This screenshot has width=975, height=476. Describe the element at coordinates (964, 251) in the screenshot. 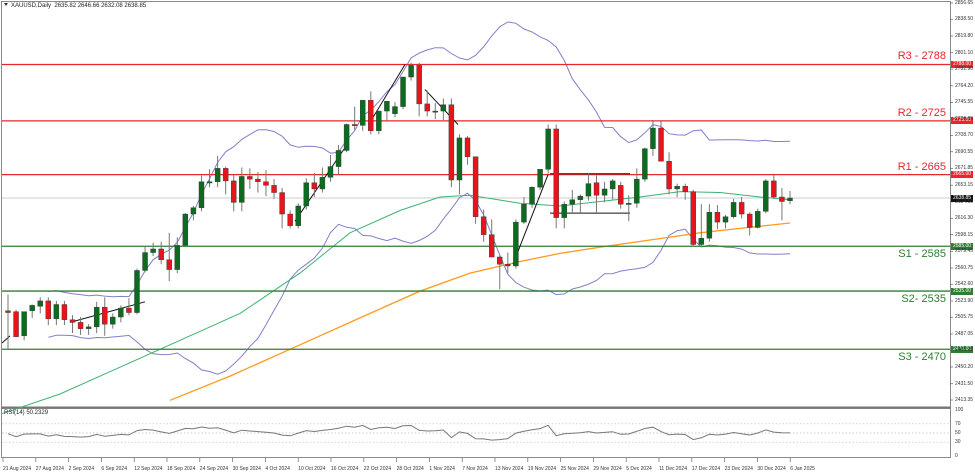

I see `price-axis-tick: 2579.45` at that location.